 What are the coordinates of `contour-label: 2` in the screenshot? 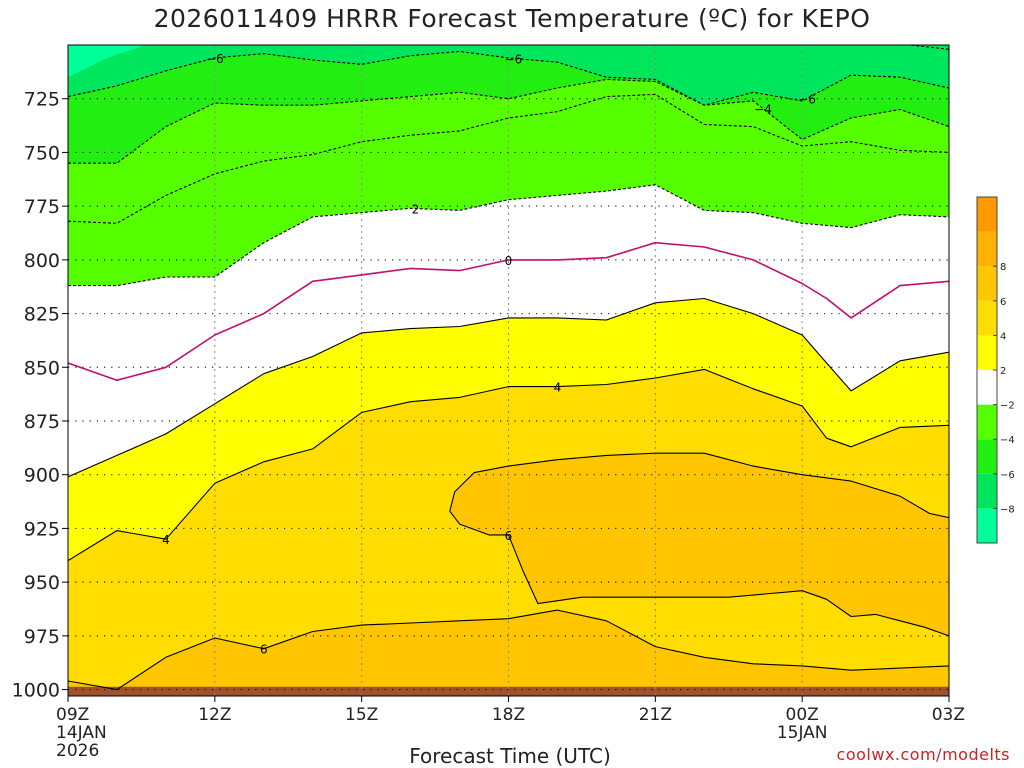 It's located at (416, 210).